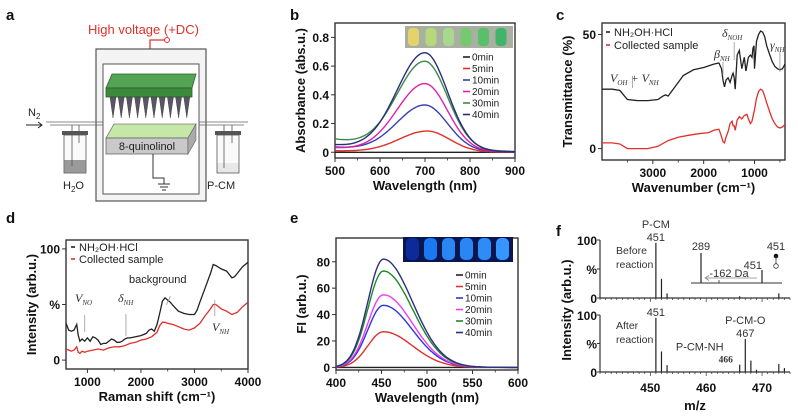 This screenshot has height=416, width=798. What do you see at coordinates (631, 251) in the screenshot?
I see `subplot-label: Before` at bounding box center [631, 251].